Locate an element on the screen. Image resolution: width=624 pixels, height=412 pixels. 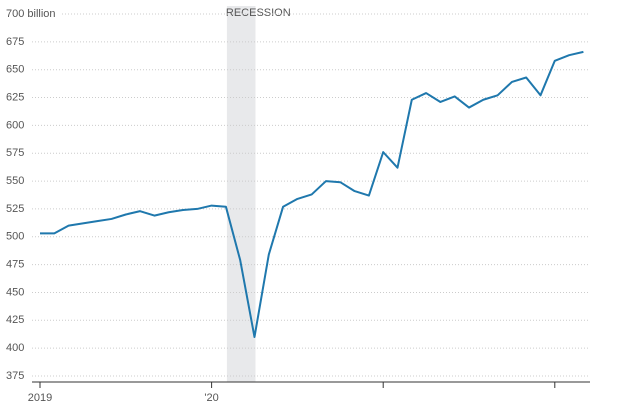
recession-band is located at coordinates (241, 194).